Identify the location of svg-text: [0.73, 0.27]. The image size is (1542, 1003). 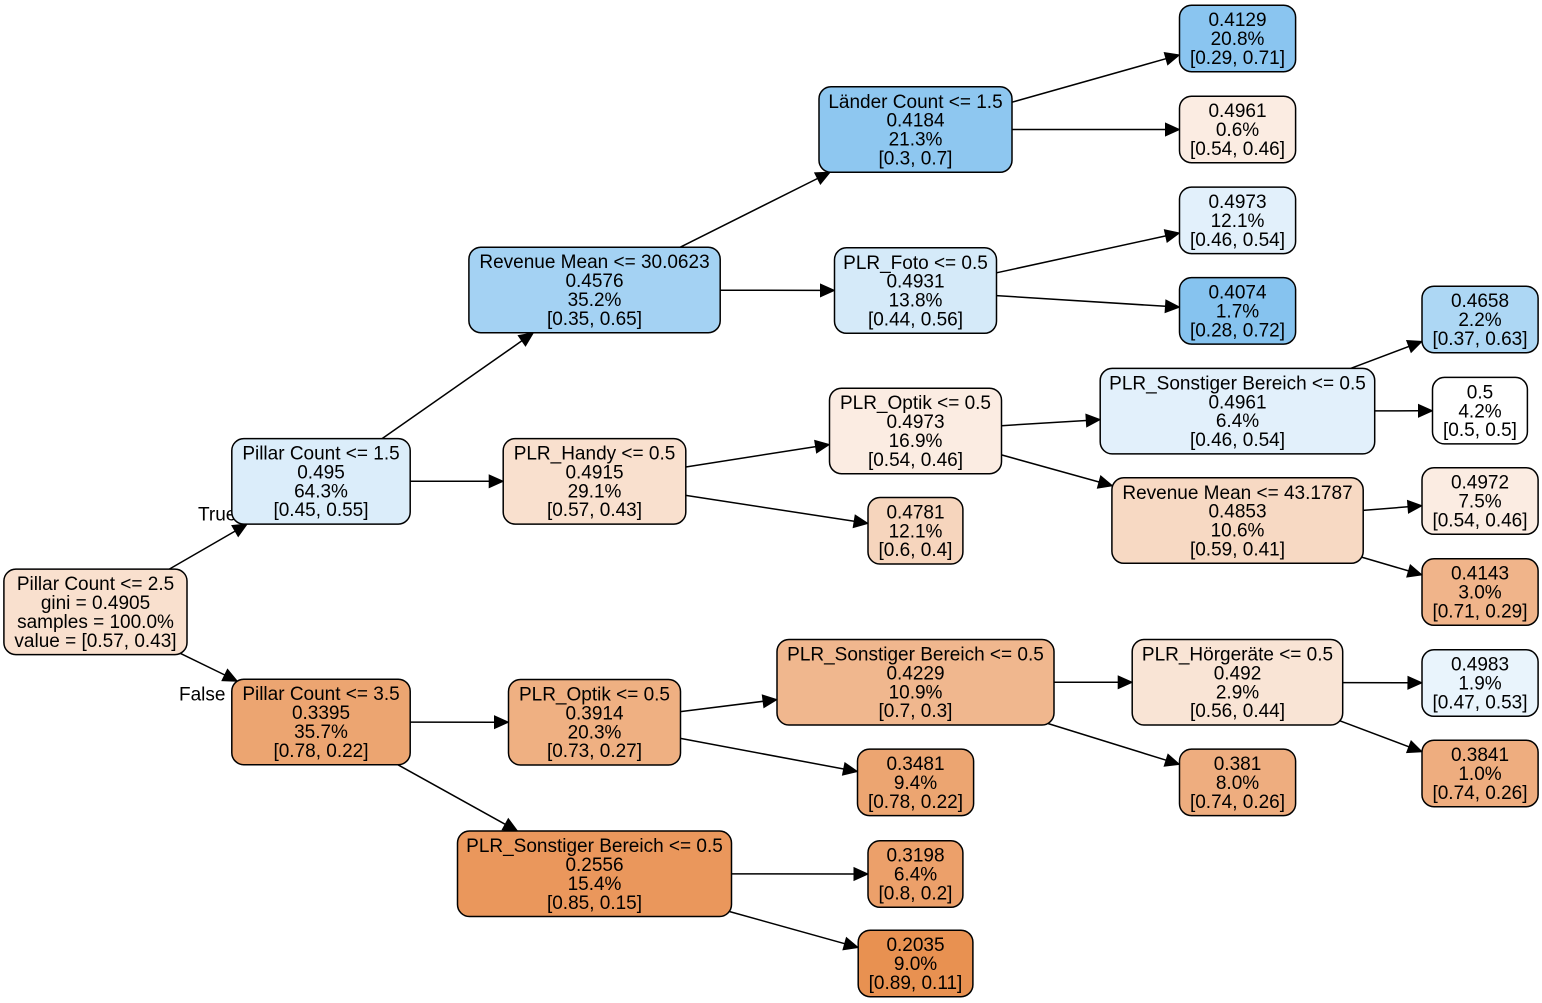
(594, 751).